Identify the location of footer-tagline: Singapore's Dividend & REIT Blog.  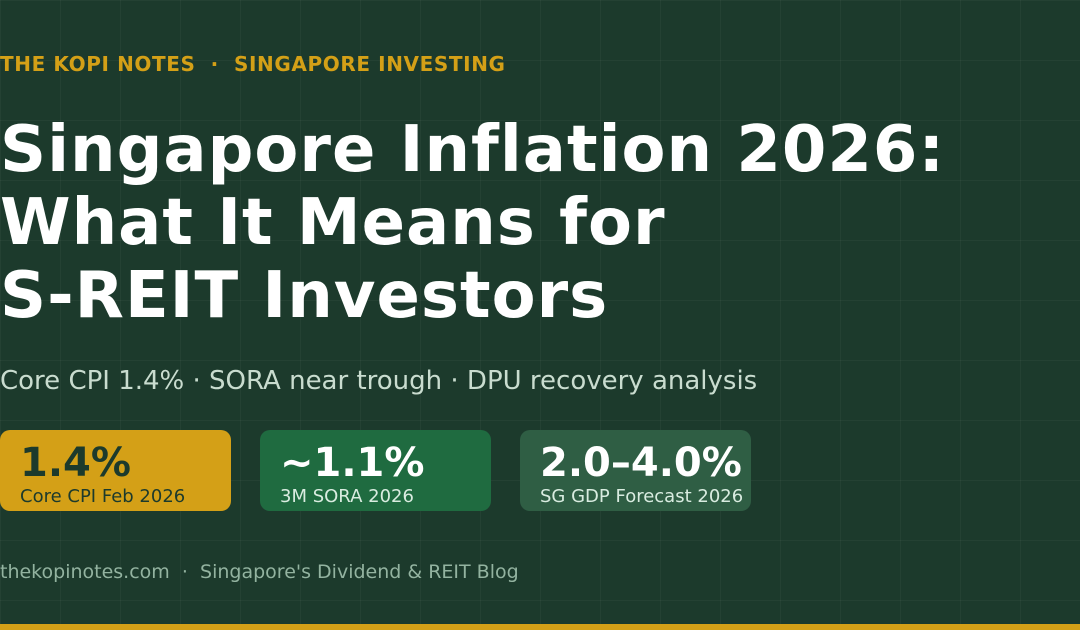
(359, 572).